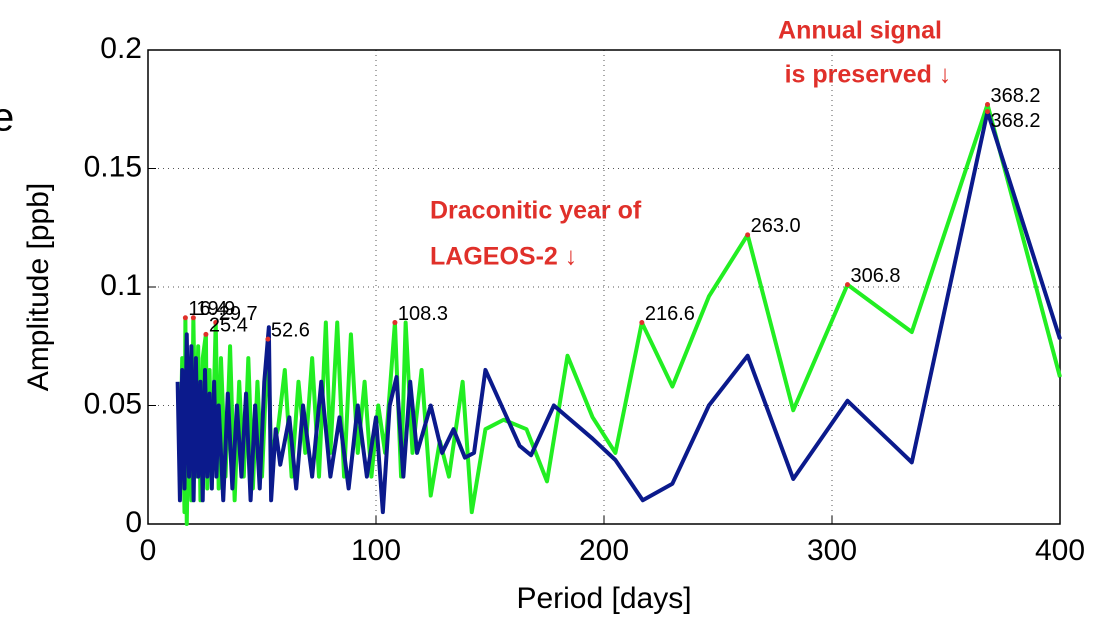 This screenshot has width=1098, height=620. Describe the element at coordinates (536, 211) in the screenshot. I see `annotation: Draconitic year of` at that location.